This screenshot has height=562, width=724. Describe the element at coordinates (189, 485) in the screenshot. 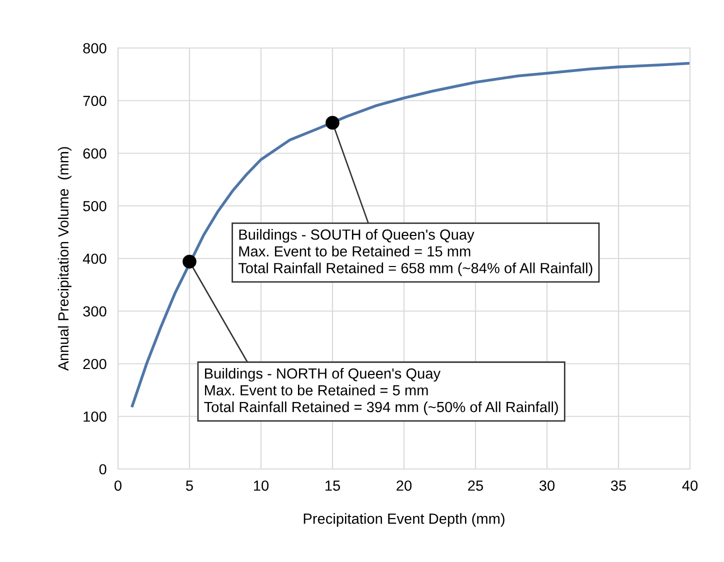

I see `x-tick-label: 5` at that location.